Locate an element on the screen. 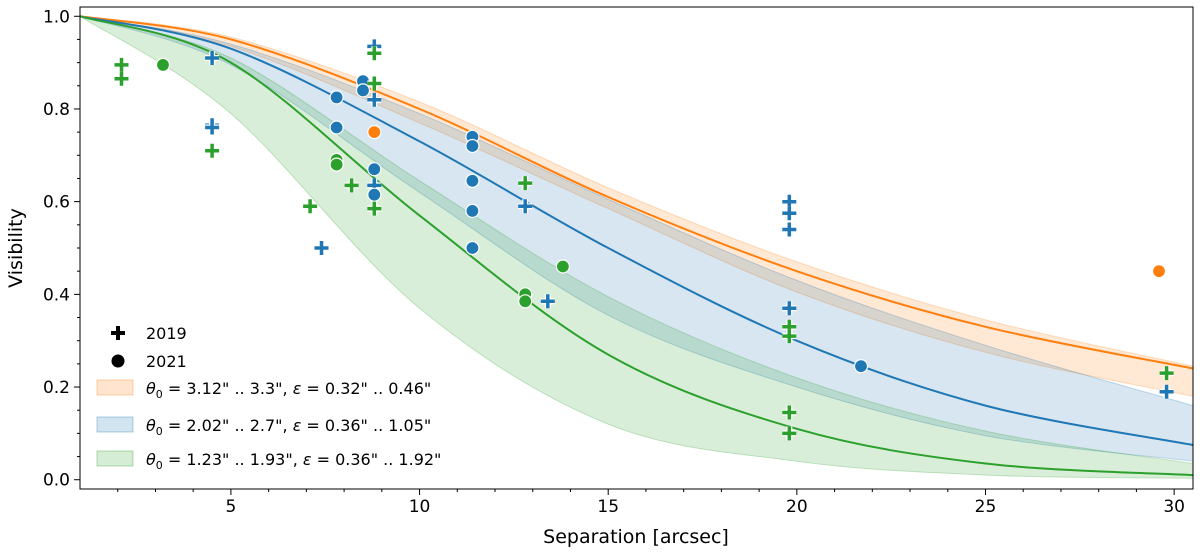 This screenshot has width=1200, height=554. y-axis-label: Visibility is located at coordinates (16, 248).